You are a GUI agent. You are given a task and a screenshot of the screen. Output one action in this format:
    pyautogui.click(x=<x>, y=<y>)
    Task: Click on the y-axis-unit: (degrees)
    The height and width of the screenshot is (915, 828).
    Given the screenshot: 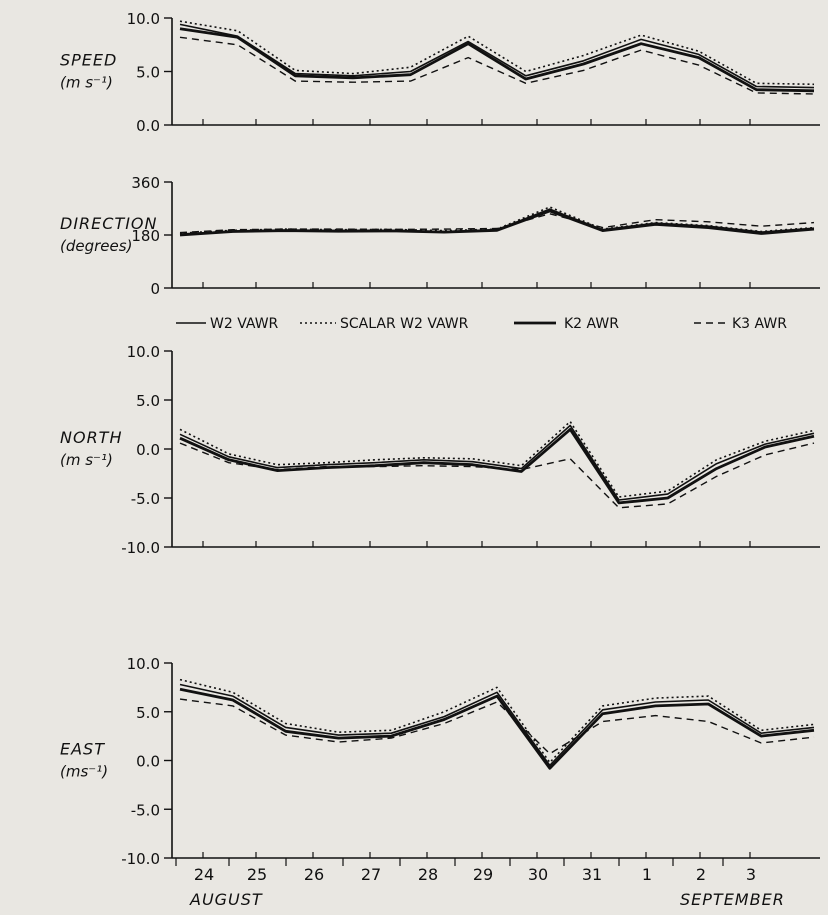 What is the action you would take?
    pyautogui.click(x=96, y=246)
    